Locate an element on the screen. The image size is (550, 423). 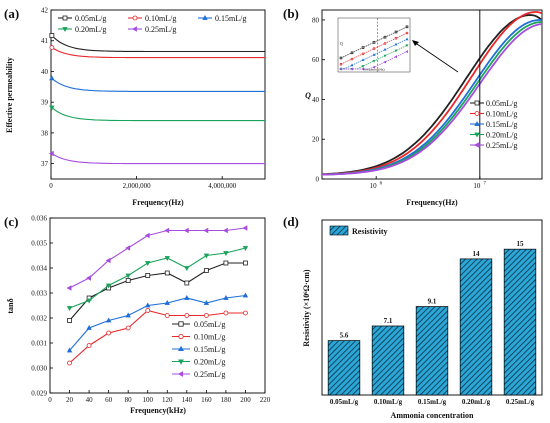
panel-a-ytick-label: 37 is located at coordinates (45, 164).